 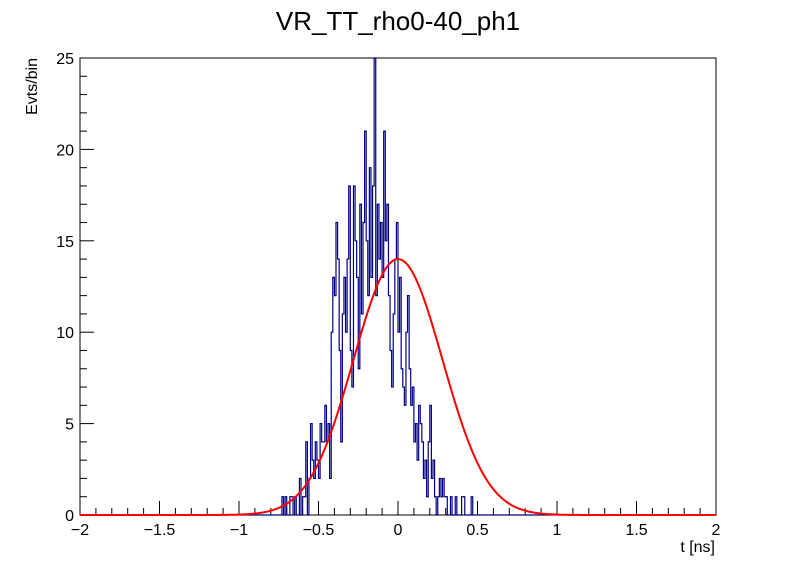 I want to click on x-tick-label: −1.5, so click(x=160, y=530).